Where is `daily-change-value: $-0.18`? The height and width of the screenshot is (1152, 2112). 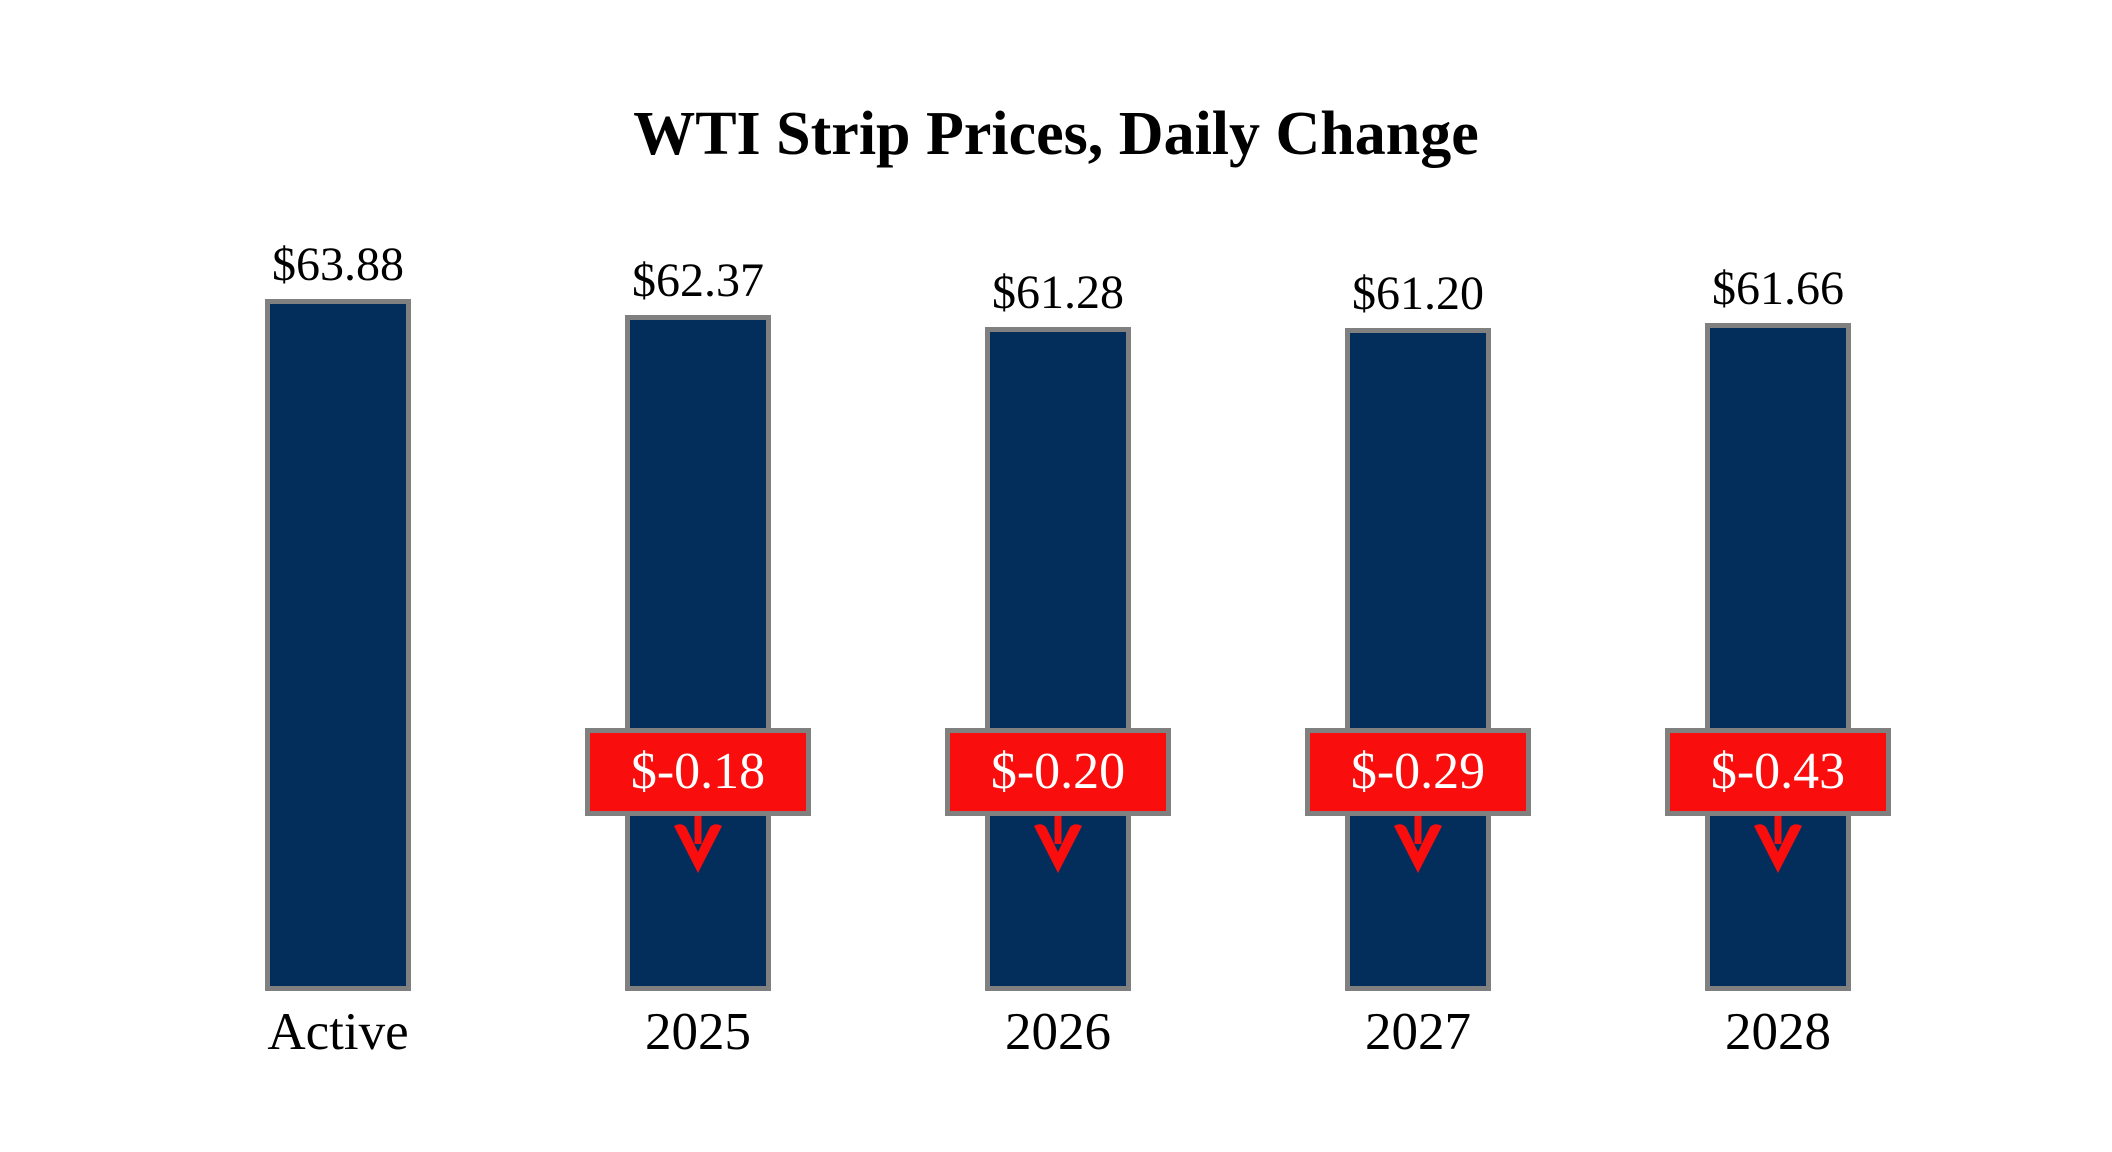
daily-change-value: $-0.18 is located at coordinates (698, 771).